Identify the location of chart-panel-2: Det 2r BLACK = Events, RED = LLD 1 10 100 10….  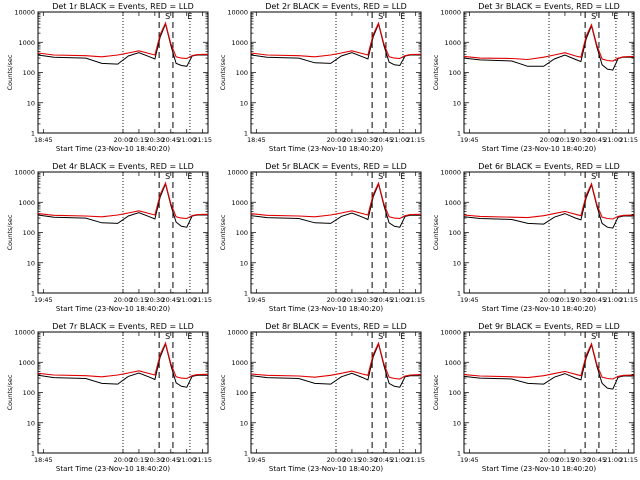
(322, 77).